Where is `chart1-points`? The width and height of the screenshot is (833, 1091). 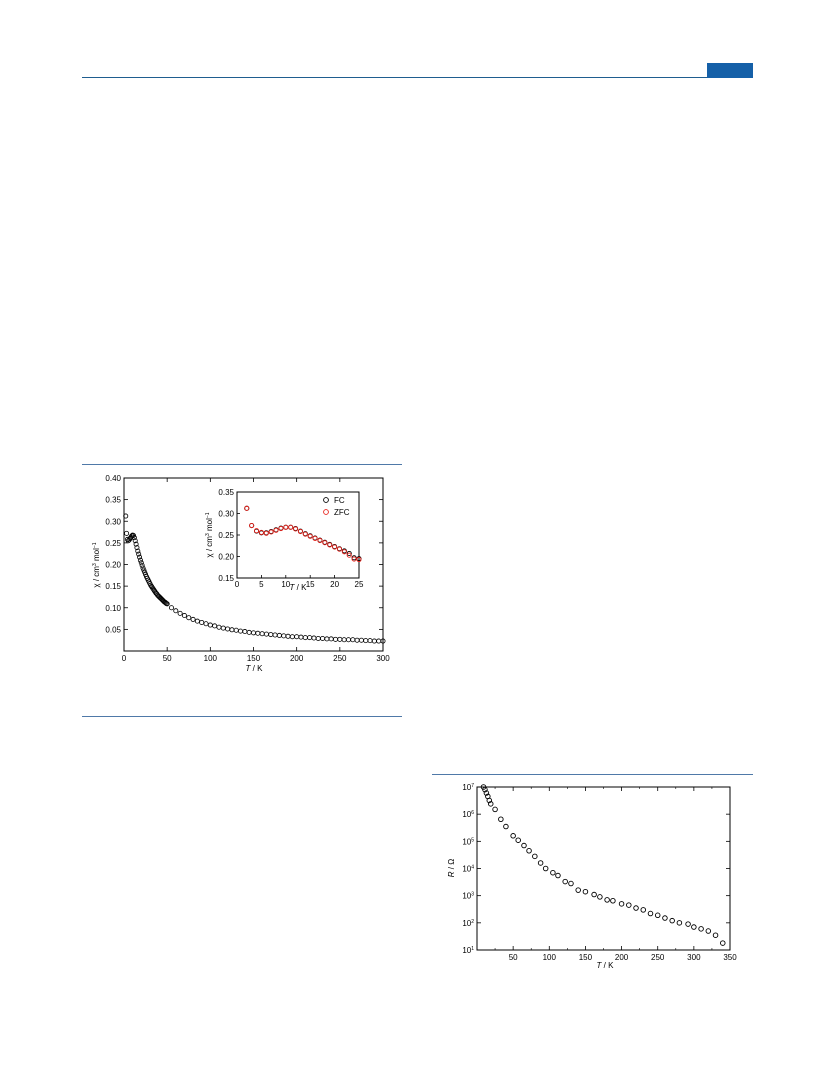 chart1-points is located at coordinates (254, 578).